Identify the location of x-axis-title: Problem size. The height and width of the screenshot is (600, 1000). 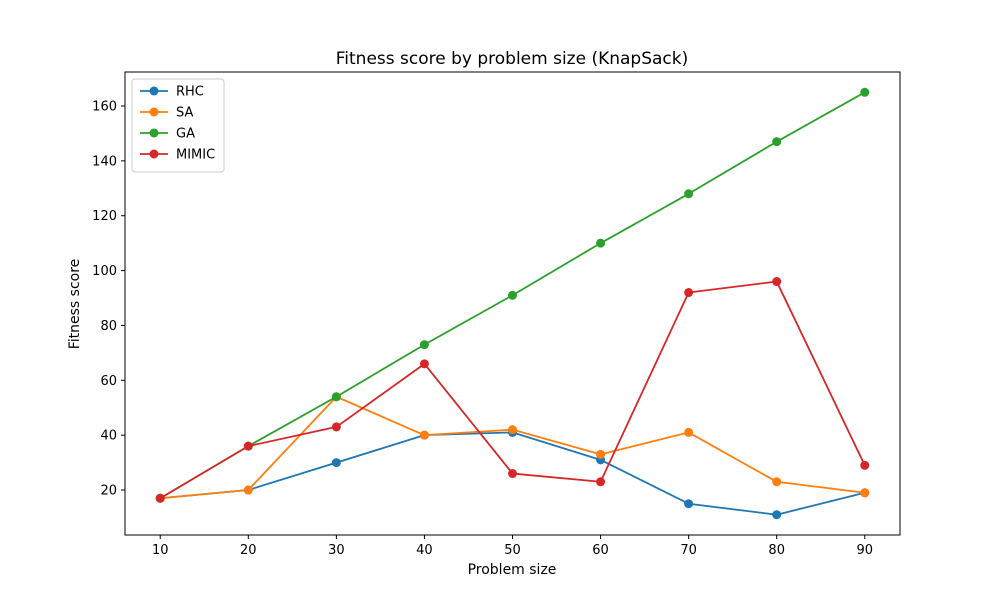
(512, 570).